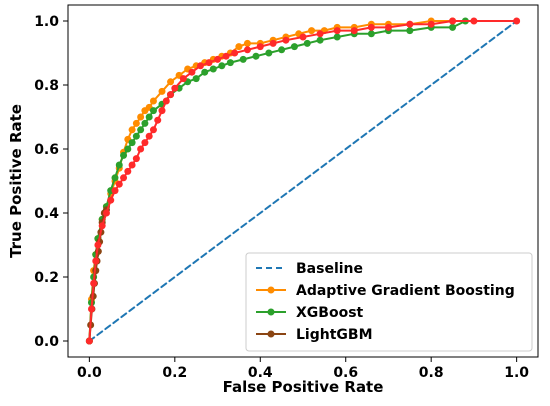 The height and width of the screenshot is (406, 550). Describe the element at coordinates (345, 373) in the screenshot. I see `x-tick-label: 0.6` at that location.